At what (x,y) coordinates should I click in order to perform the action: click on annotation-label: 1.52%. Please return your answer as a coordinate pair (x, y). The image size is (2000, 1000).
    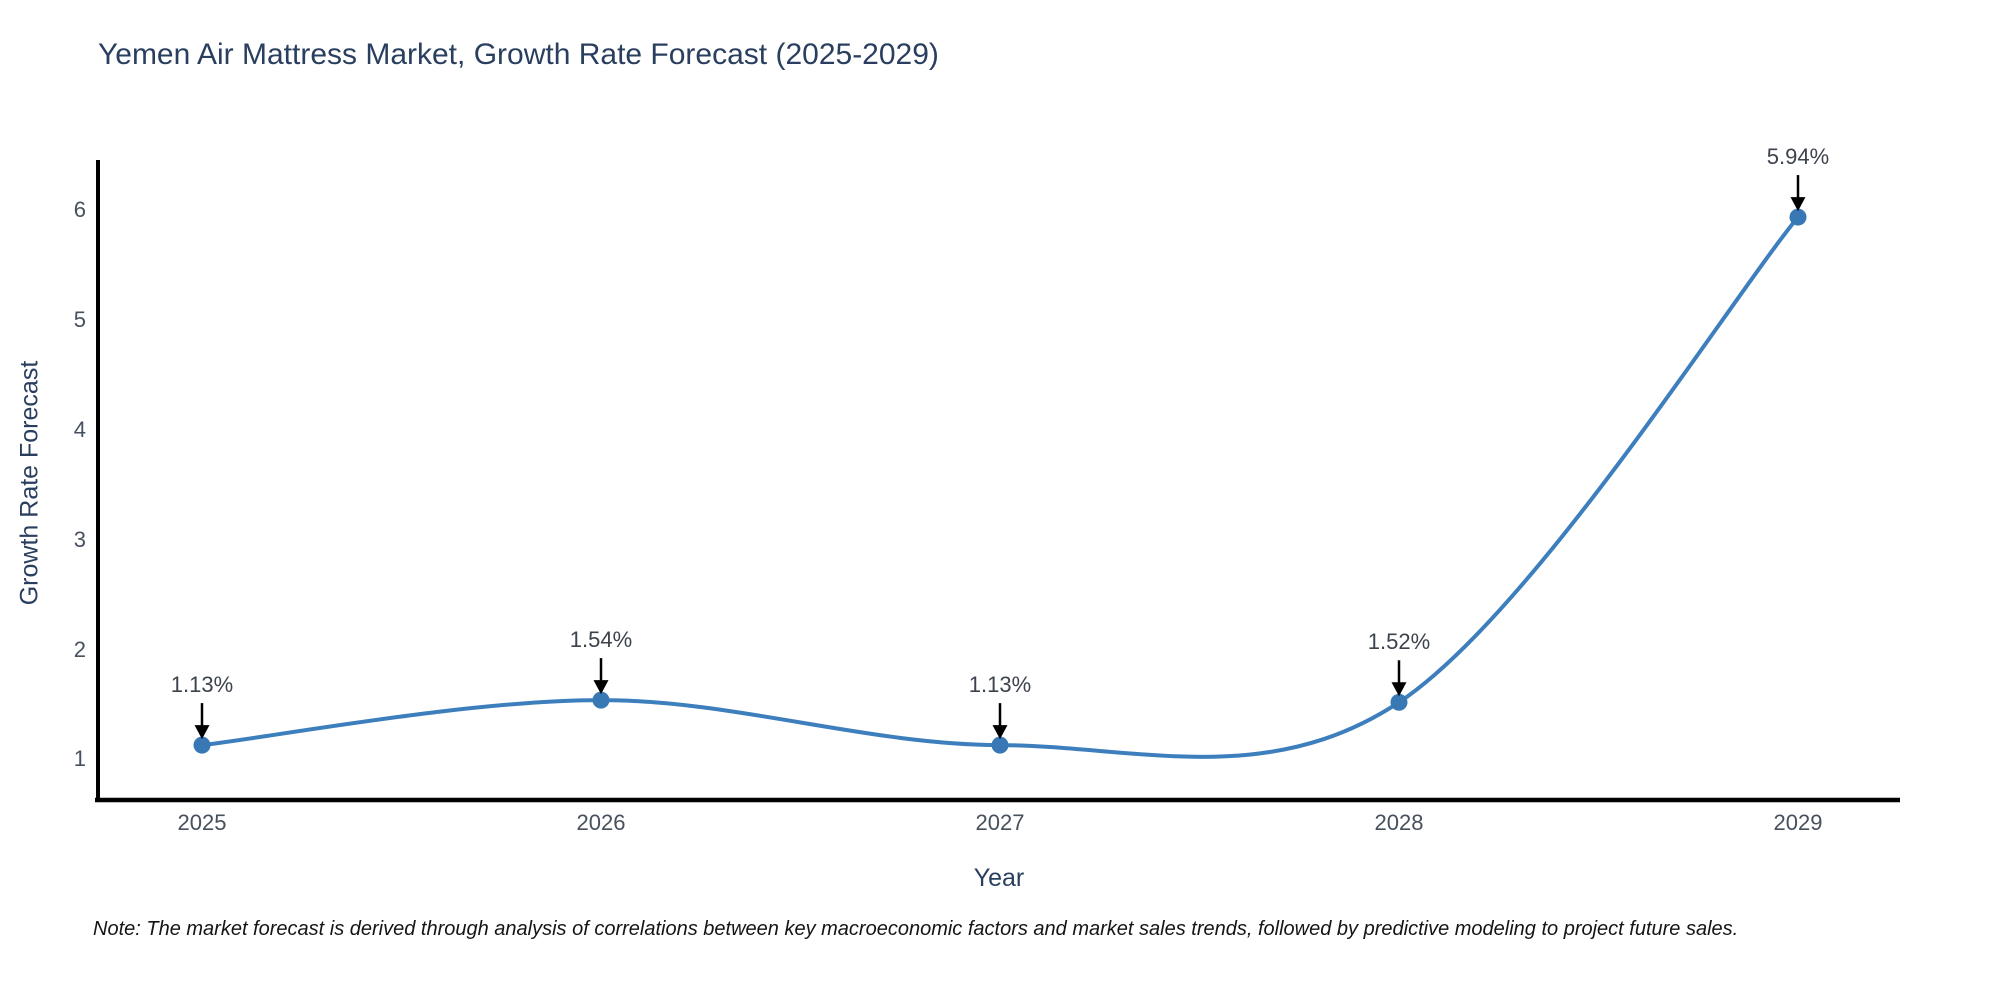
    Looking at the image, I should click on (1399, 642).